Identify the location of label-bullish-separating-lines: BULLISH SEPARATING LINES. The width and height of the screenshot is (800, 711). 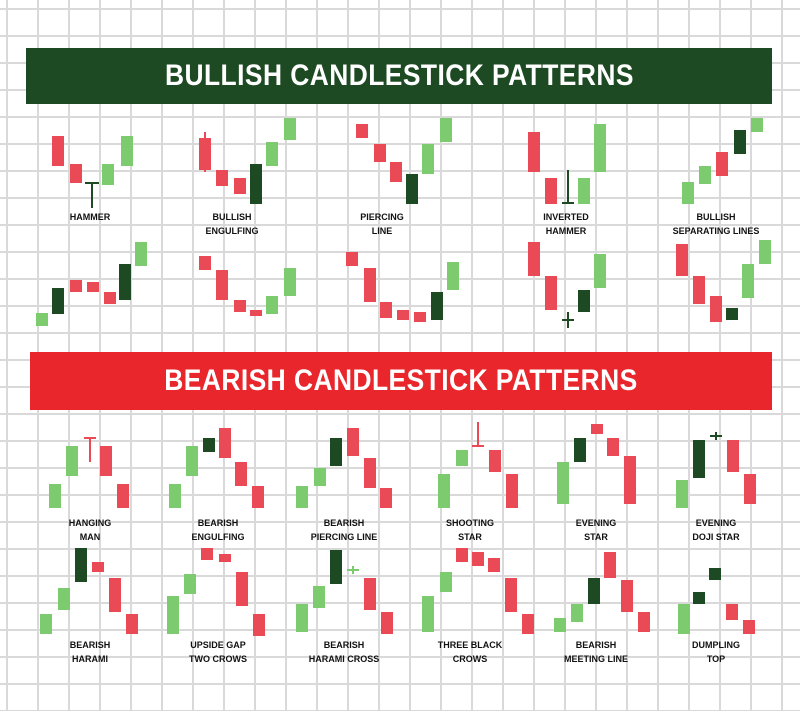
(716, 224).